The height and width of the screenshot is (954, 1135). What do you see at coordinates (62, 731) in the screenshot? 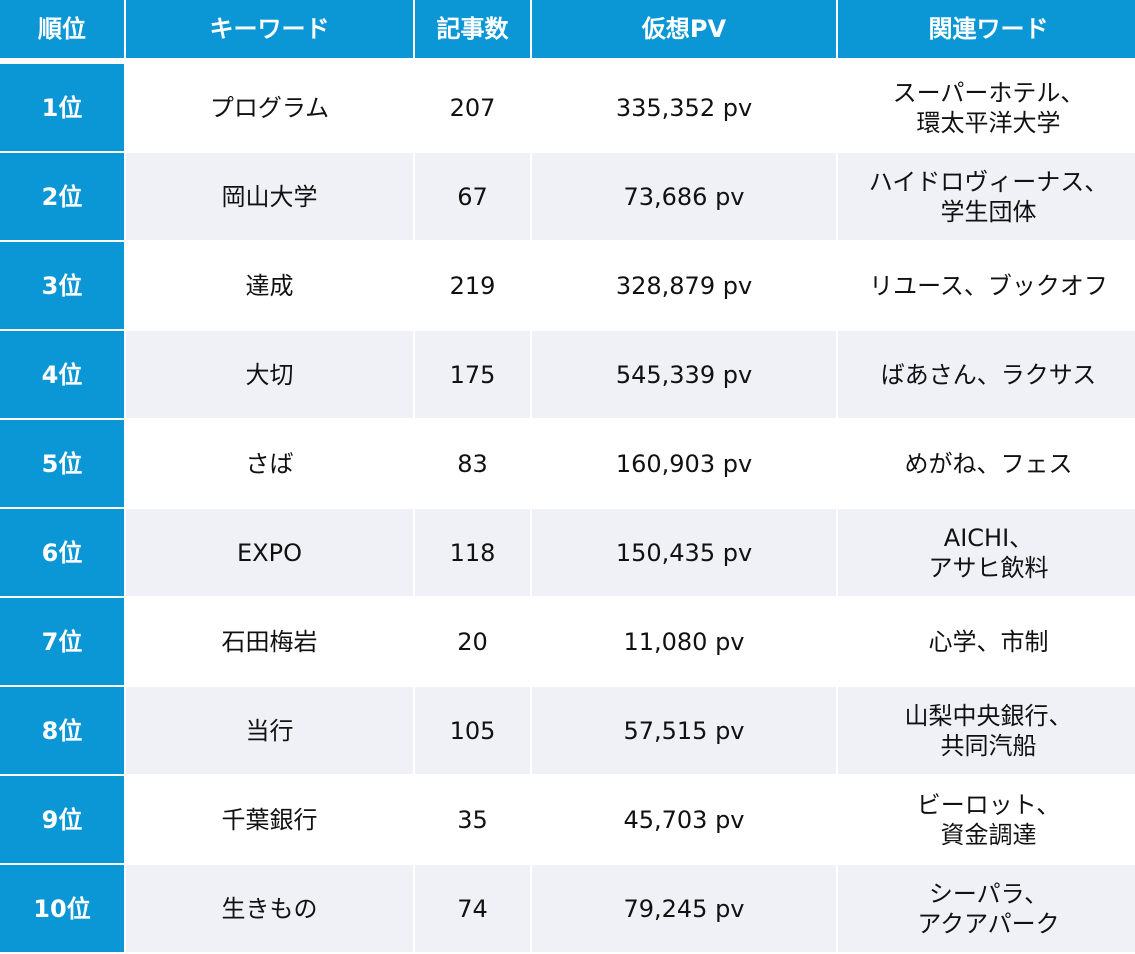
I see `rank-cell: 8位` at bounding box center [62, 731].